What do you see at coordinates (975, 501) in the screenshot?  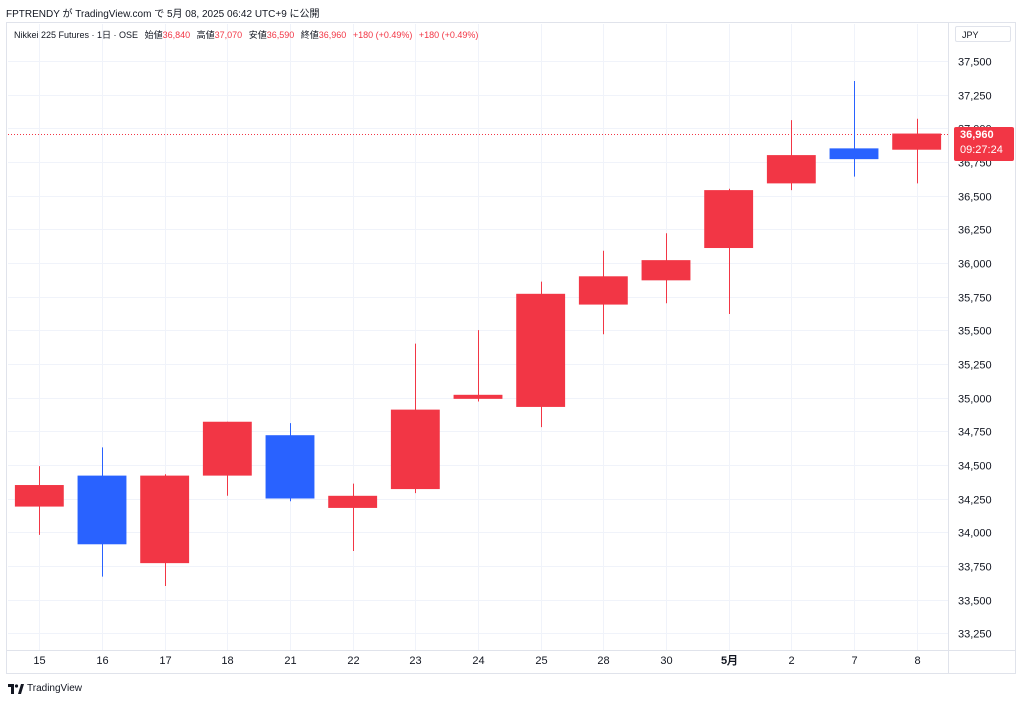 I see `y-tick-label: 34,250` at bounding box center [975, 501].